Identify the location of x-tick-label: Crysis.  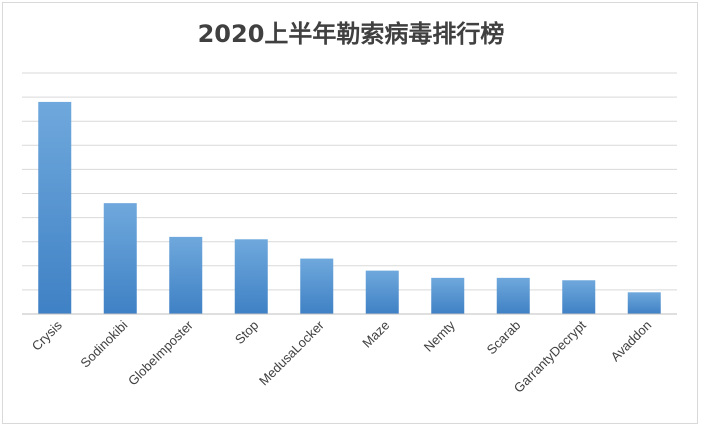
(47, 335).